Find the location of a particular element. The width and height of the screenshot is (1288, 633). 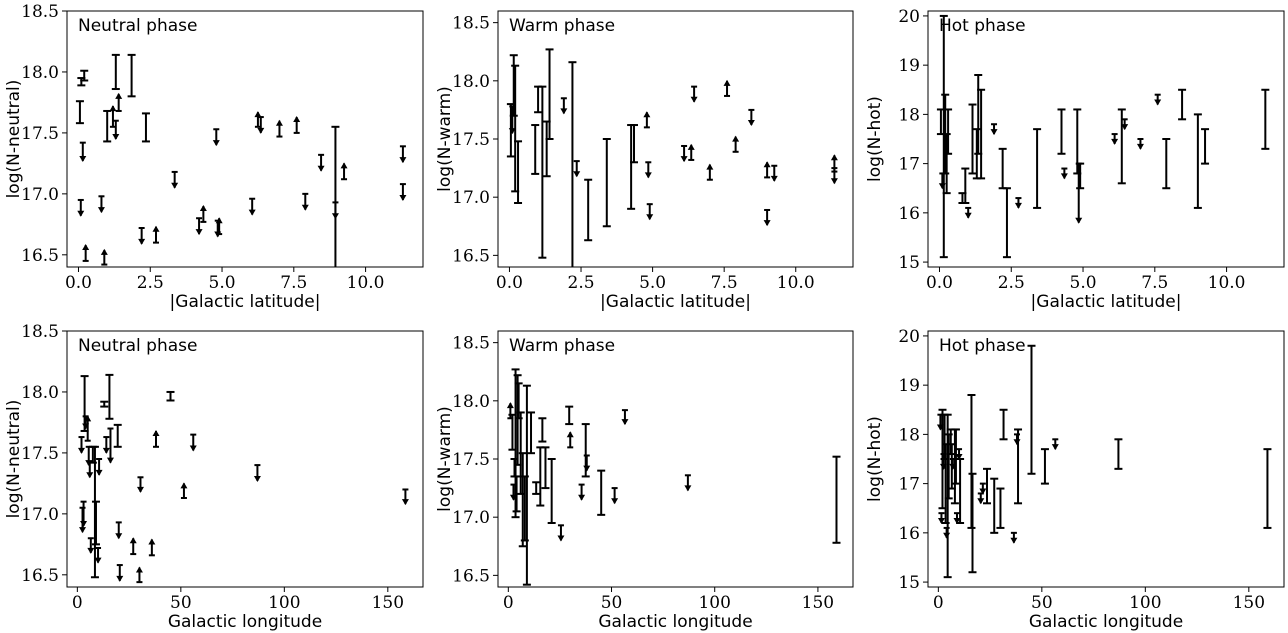

x-tick-label: 2.5 is located at coordinates (150, 283).